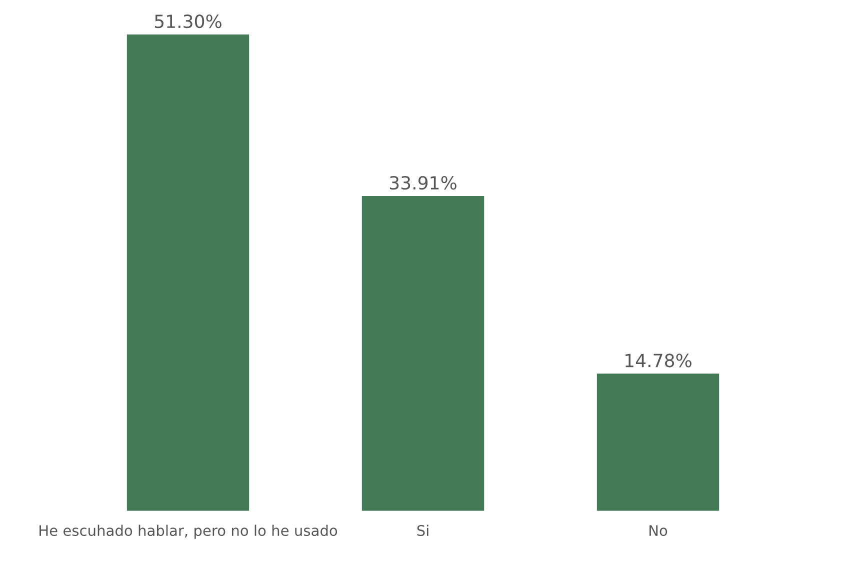 This screenshot has width=846, height=574. What do you see at coordinates (423, 183) in the screenshot?
I see `data-label: 33.91%` at bounding box center [423, 183].